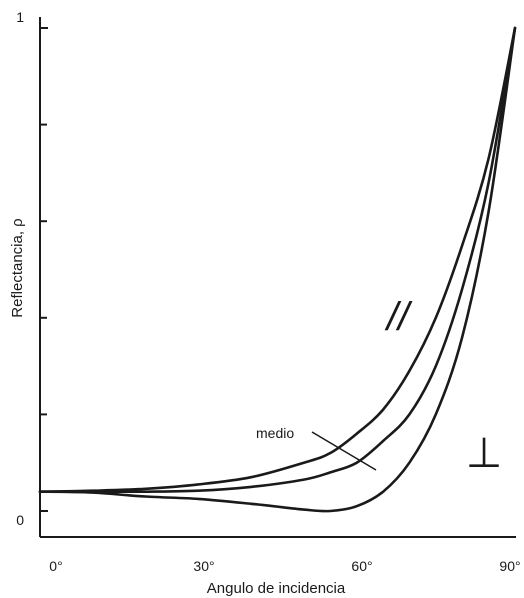  I want to click on y-tick-label-0: 0, so click(20, 520).